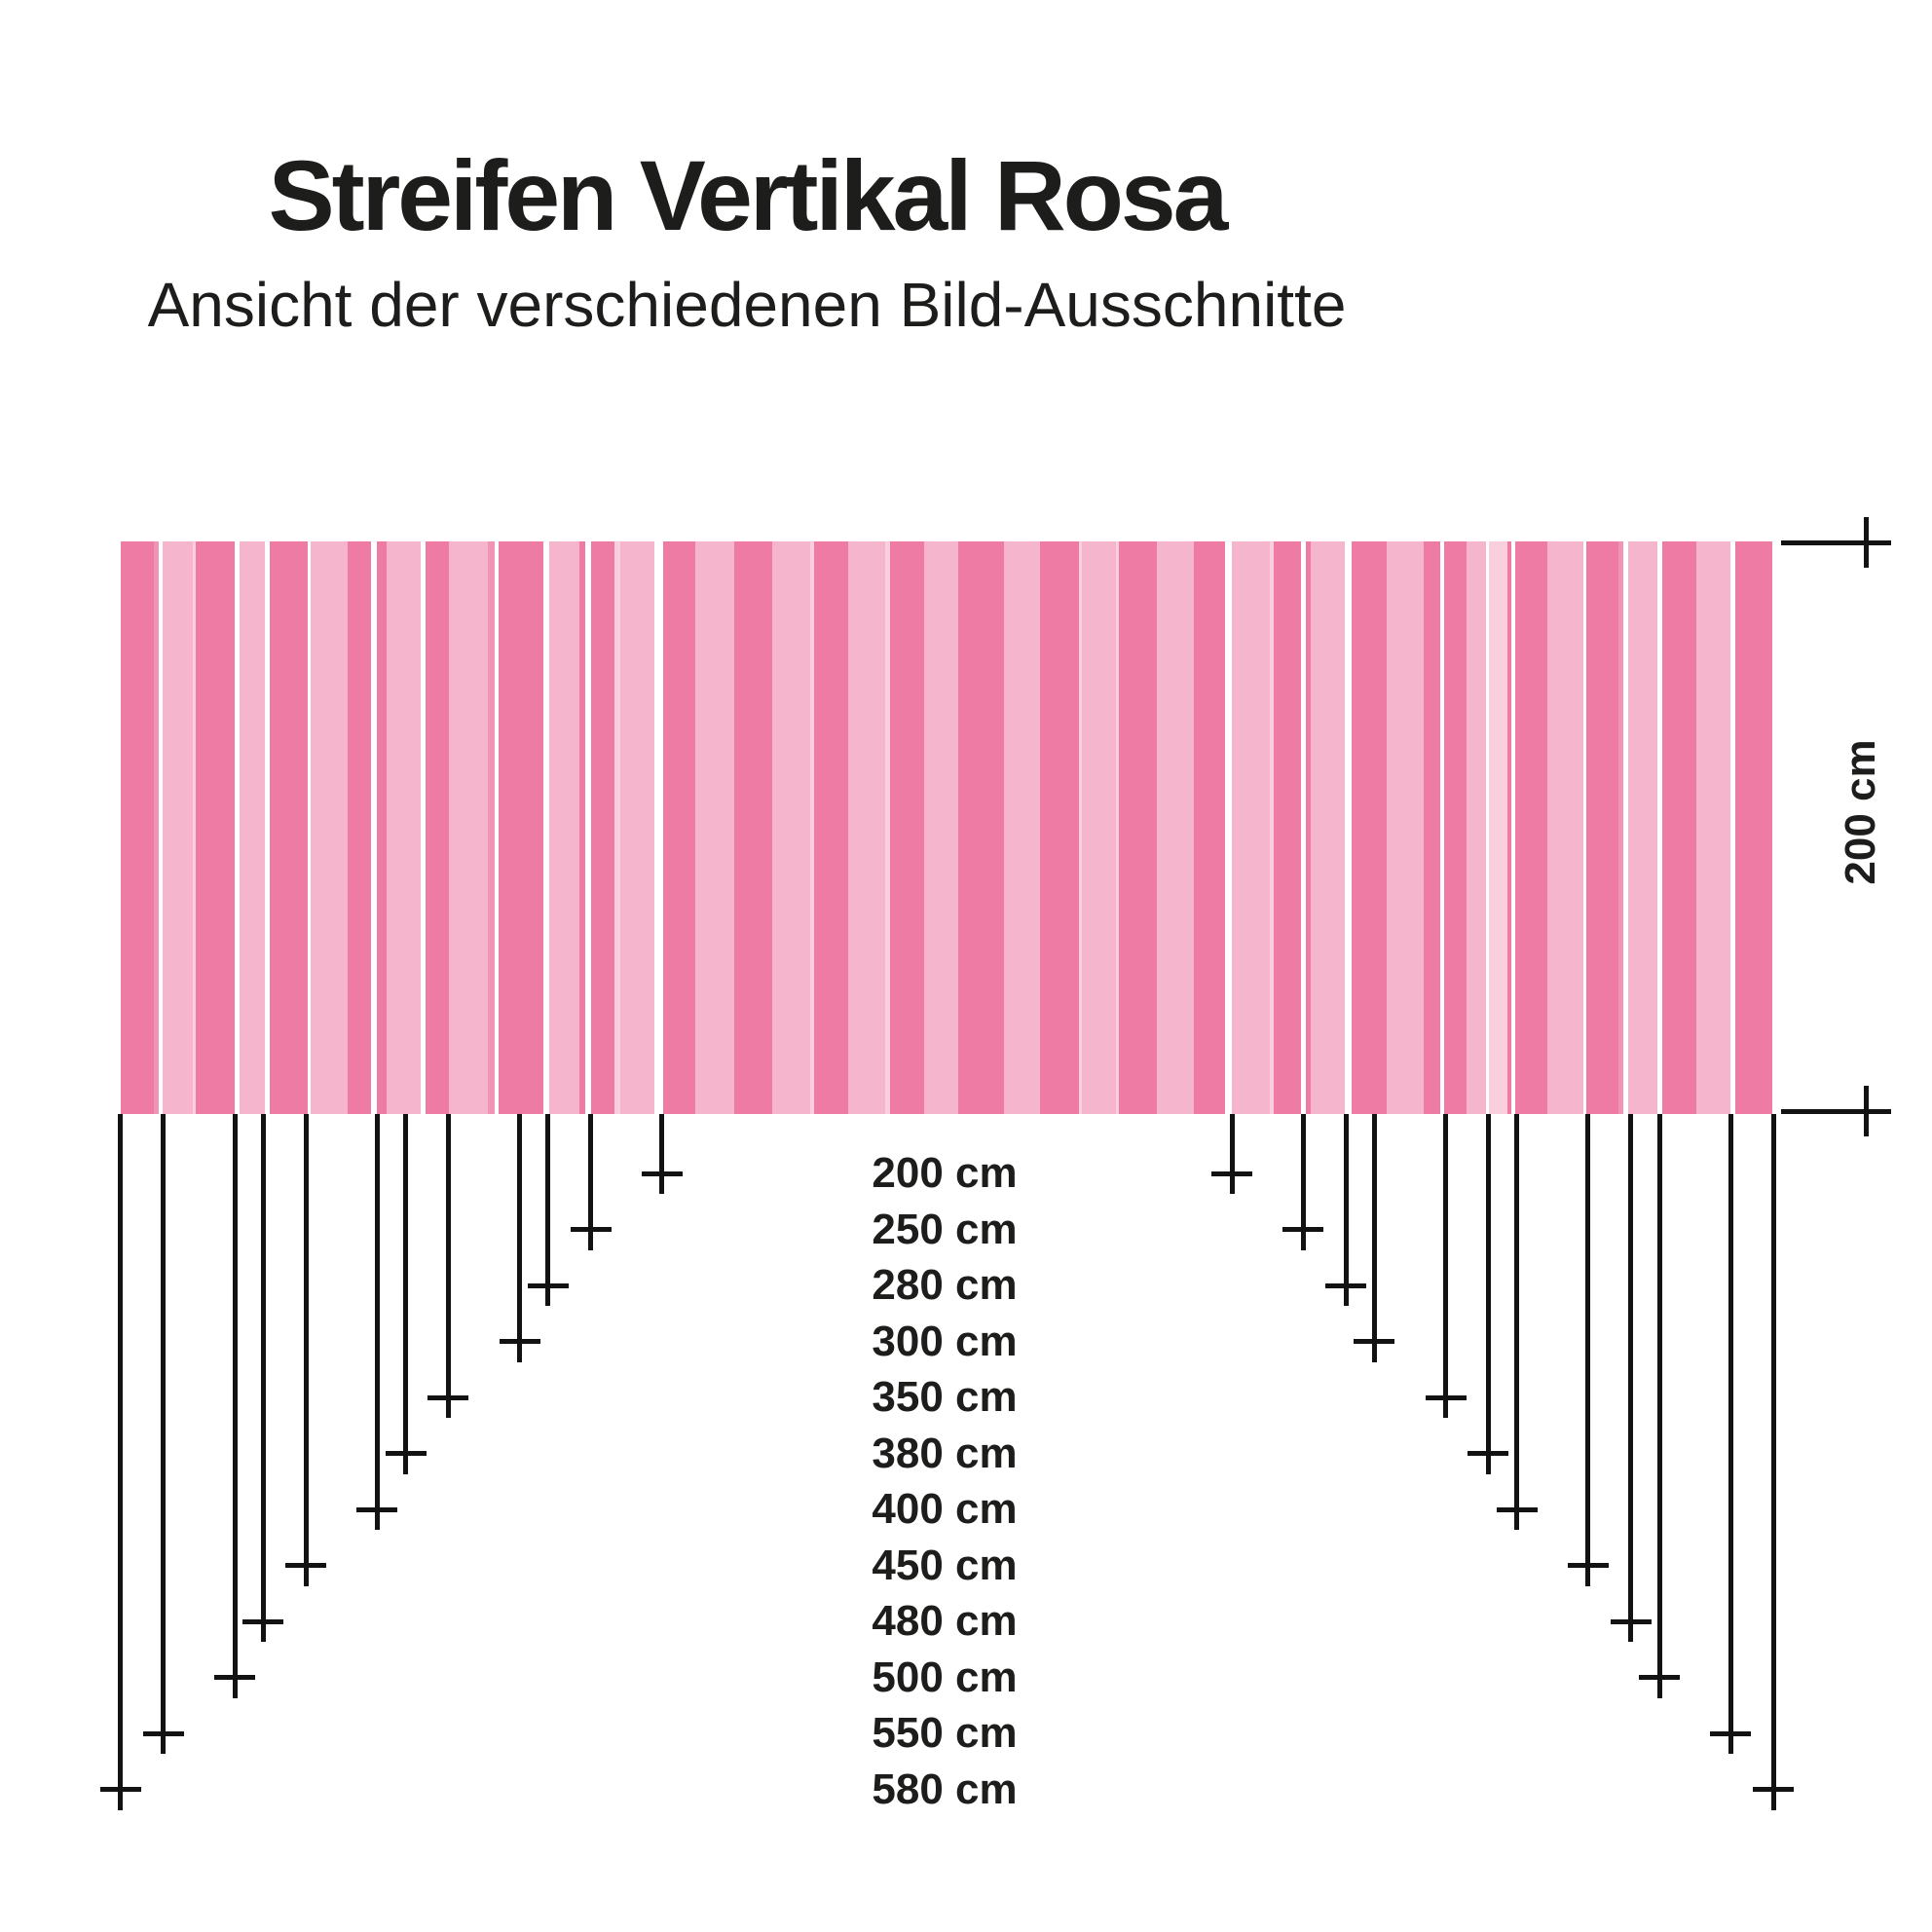 The width and height of the screenshot is (1932, 1932). Describe the element at coordinates (1303, 1182) in the screenshot. I see `measure-line-right-250cm` at that location.